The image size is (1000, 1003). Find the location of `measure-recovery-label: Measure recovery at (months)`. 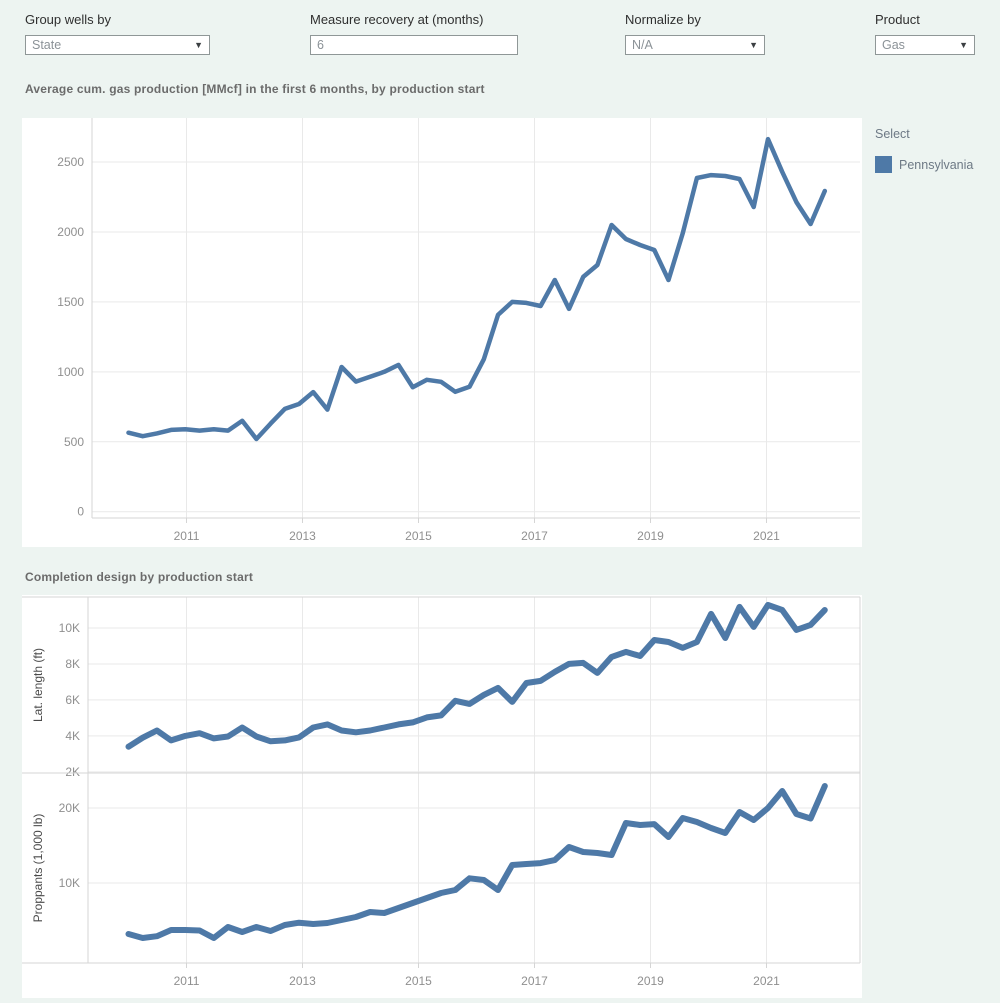

measure-recovery-label: Measure recovery at (months) is located at coordinates (397, 19).